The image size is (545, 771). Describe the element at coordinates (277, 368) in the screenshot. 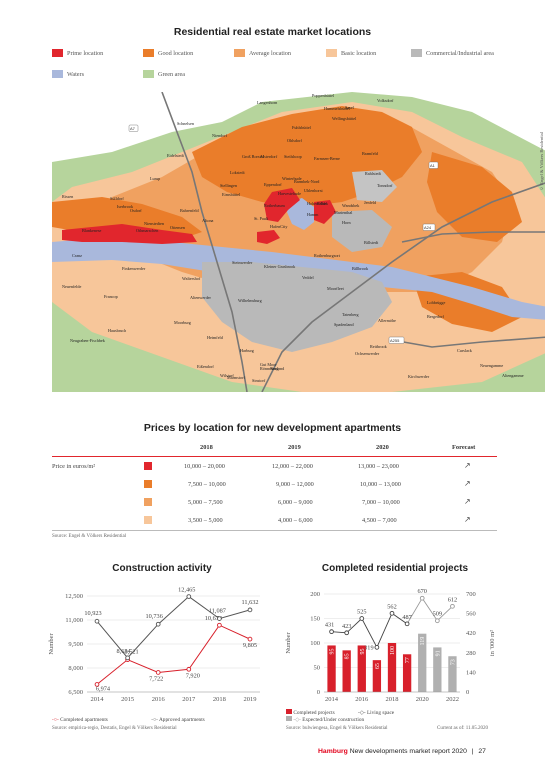

I see `district-label: Neuland` at that location.